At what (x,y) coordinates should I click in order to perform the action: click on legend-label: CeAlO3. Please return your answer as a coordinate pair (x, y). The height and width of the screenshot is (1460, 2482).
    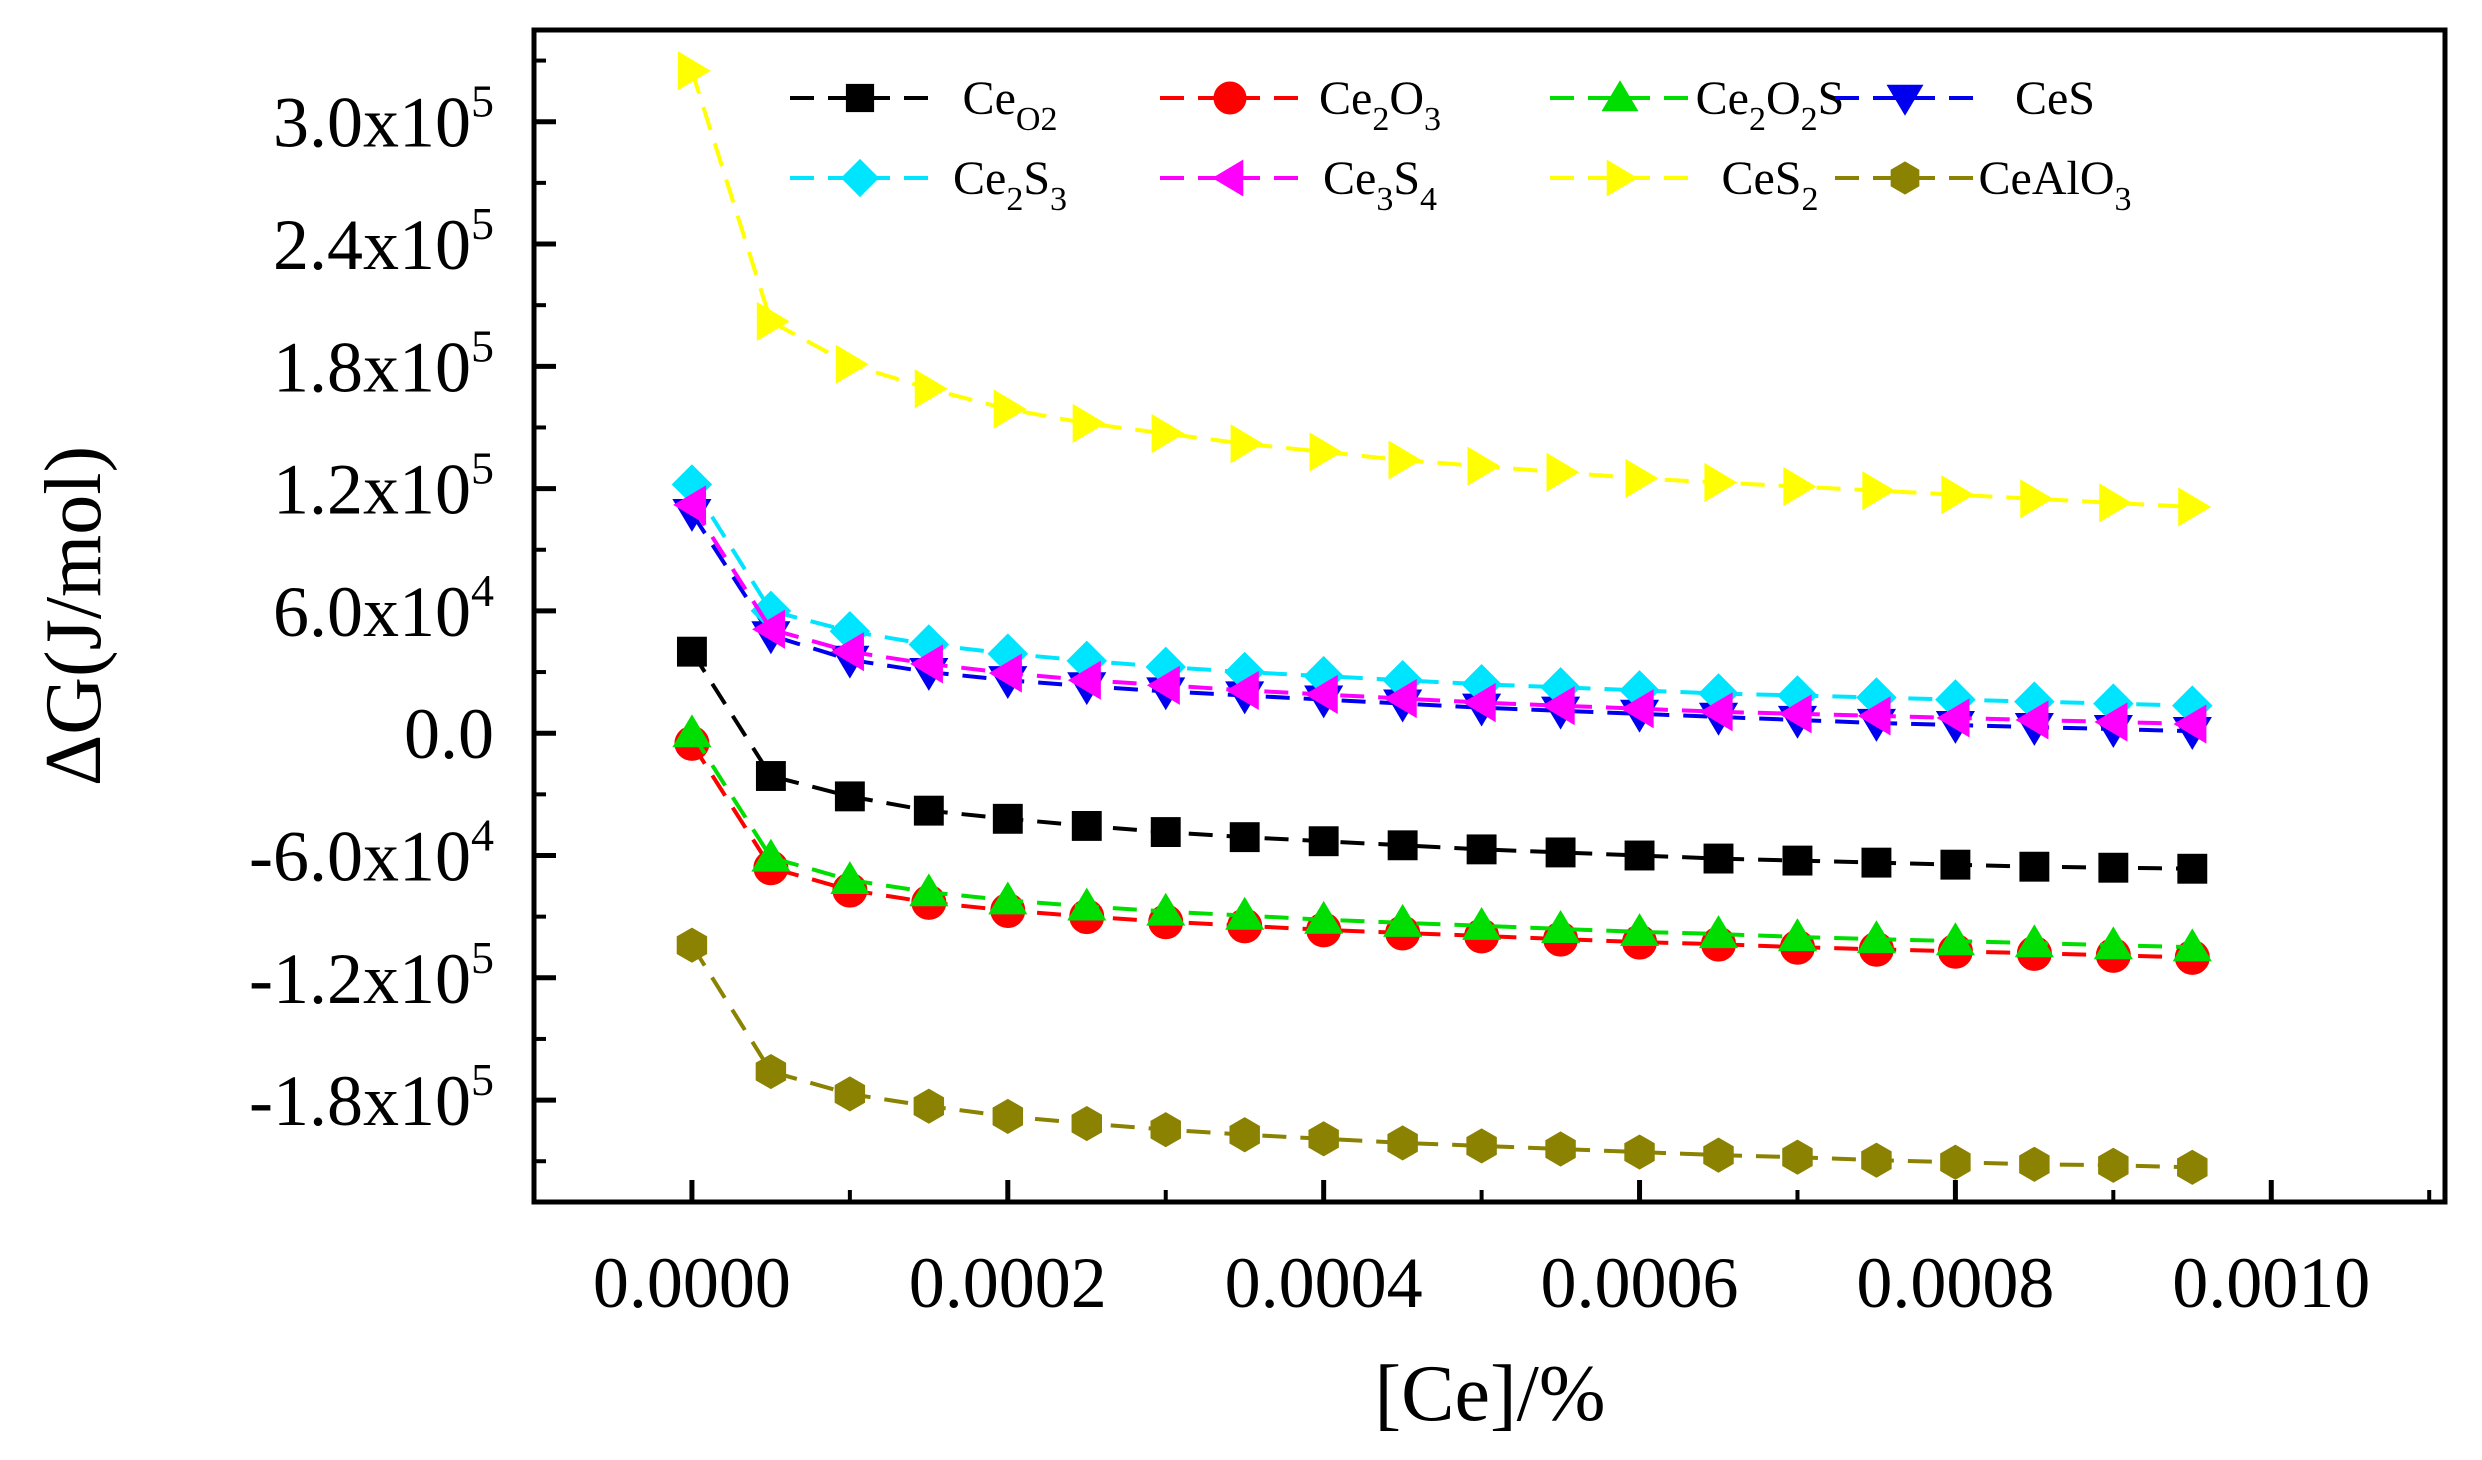
    Looking at the image, I should click on (2055, 185).